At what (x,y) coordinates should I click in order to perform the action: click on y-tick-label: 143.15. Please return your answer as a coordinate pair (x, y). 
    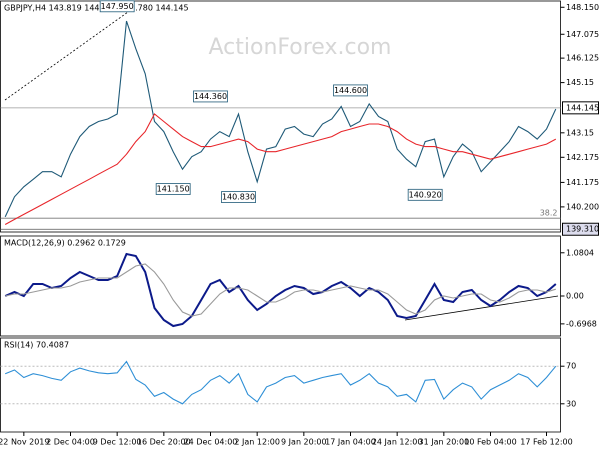
    Looking at the image, I should click on (580, 132).